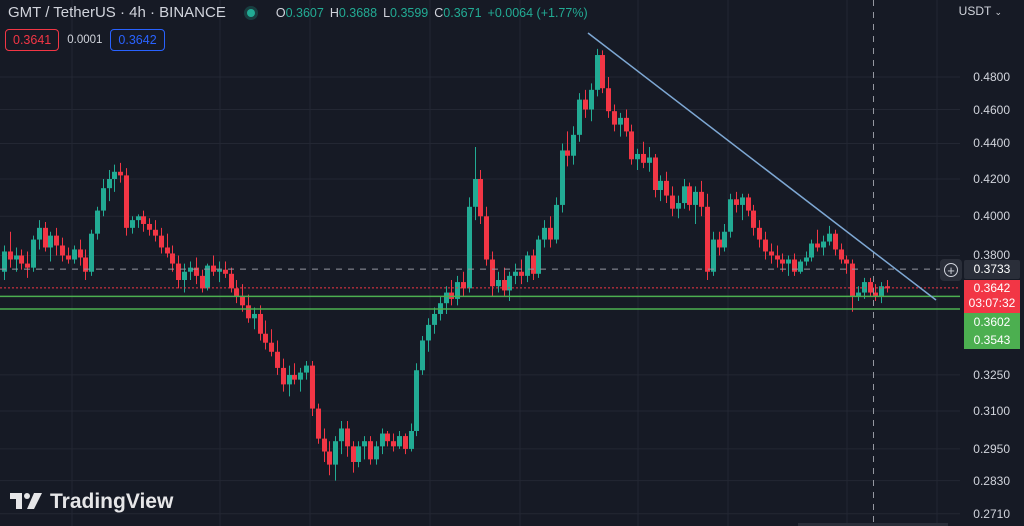 The width and height of the screenshot is (1024, 526). I want to click on crosshair-price-tag: 0.3733, so click(992, 269).